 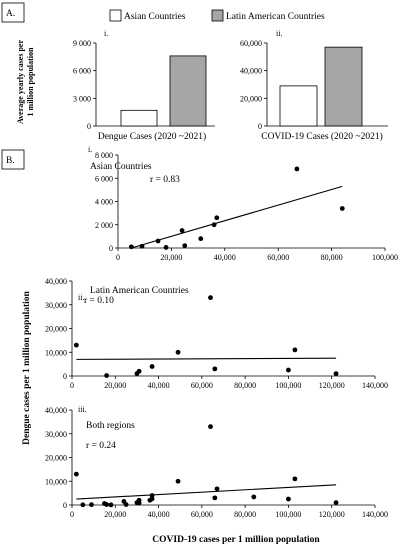 I want to click on y-tick-label: 2 000, so click(x=104, y=225).